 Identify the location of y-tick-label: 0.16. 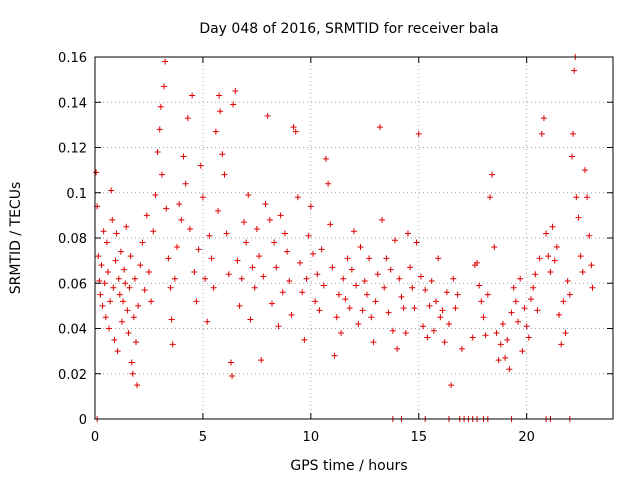
(72, 58).